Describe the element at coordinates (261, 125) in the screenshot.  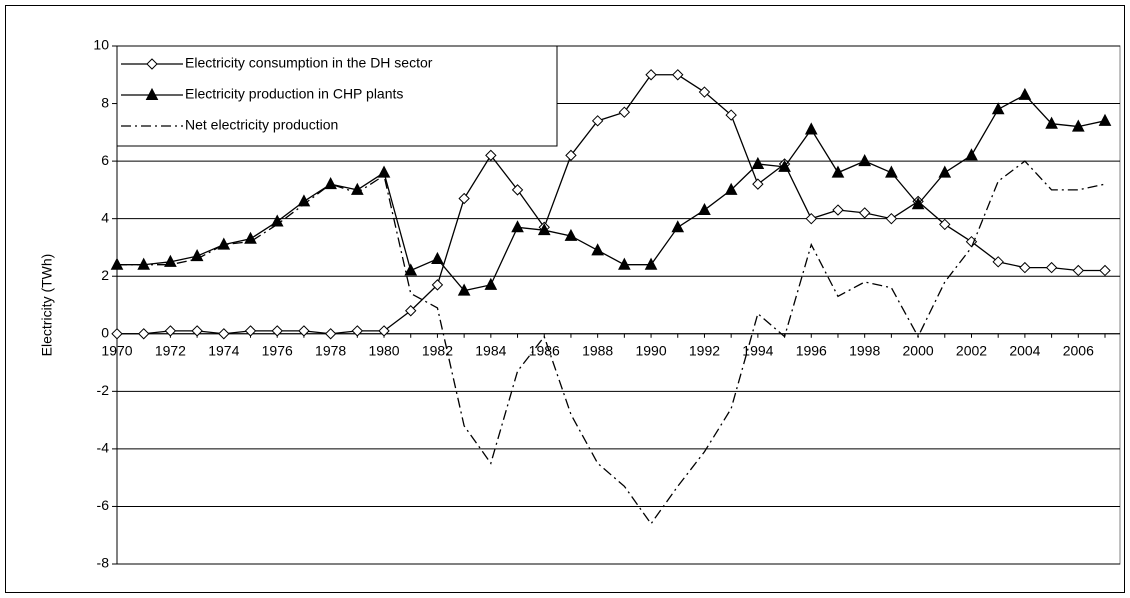
I see `legend-label: Net electricity production` at that location.